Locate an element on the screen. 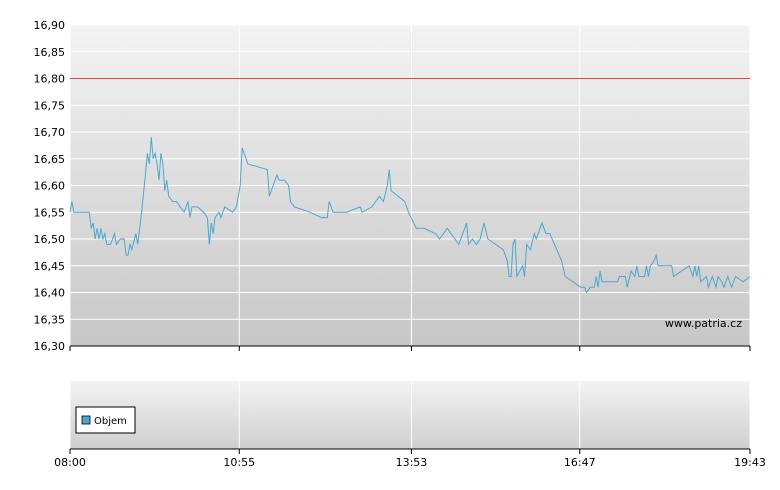 Image resolution: width=780 pixels, height=490 pixels. y-tick-label: 16,60 is located at coordinates (50, 186).